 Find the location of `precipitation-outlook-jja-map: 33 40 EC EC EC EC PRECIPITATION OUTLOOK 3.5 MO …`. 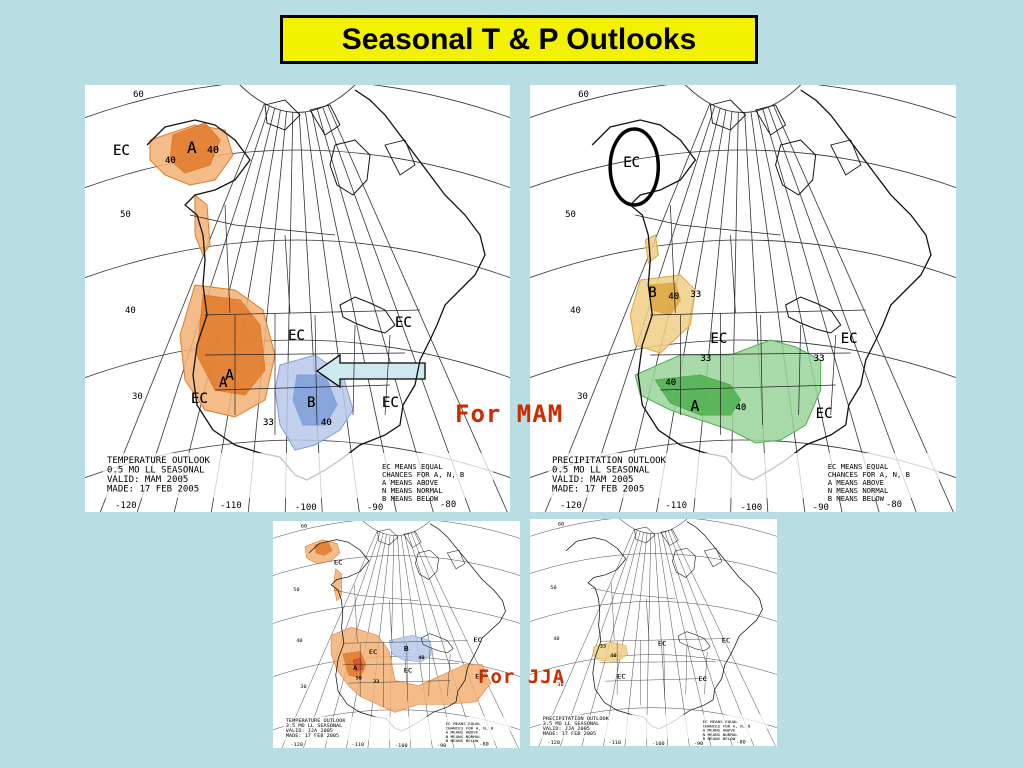

precipitation-outlook-jja-map: 33 40 EC EC EC EC PRECIPITATION OUTLOOK 3.5 MO … is located at coordinates (653, 632).